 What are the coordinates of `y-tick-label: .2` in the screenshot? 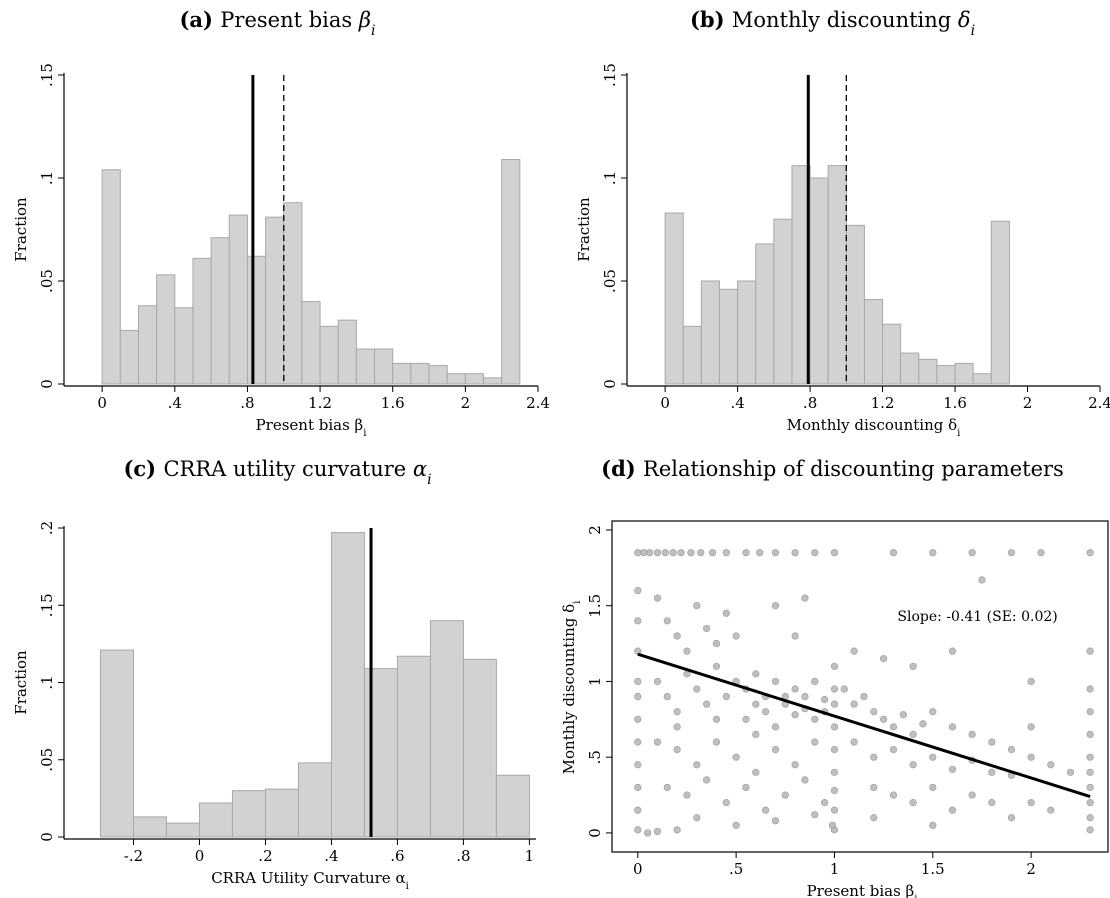 It's located at (47, 528).